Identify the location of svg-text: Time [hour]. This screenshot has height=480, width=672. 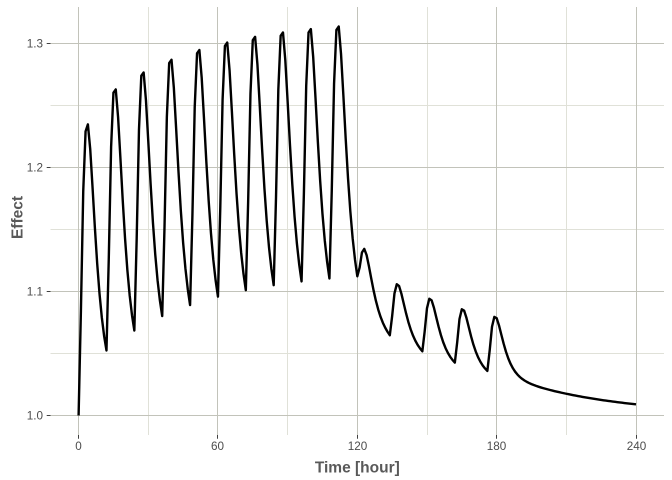
(357, 468).